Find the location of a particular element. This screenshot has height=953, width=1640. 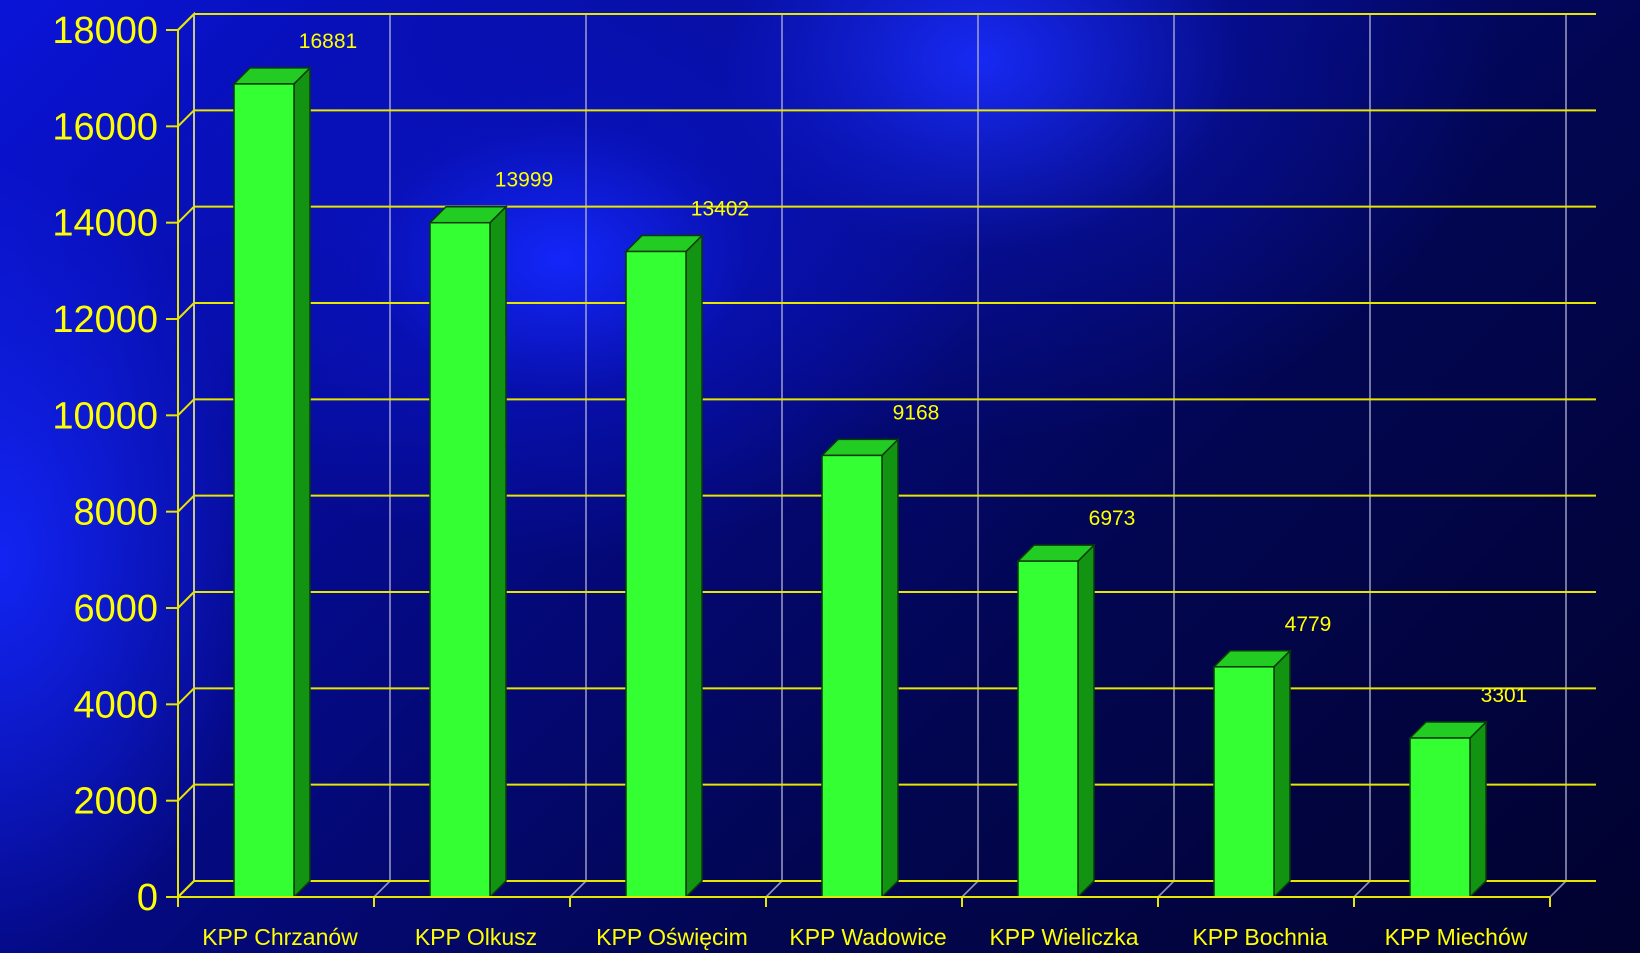

y-tick-label: 18000 is located at coordinates (105, 31).